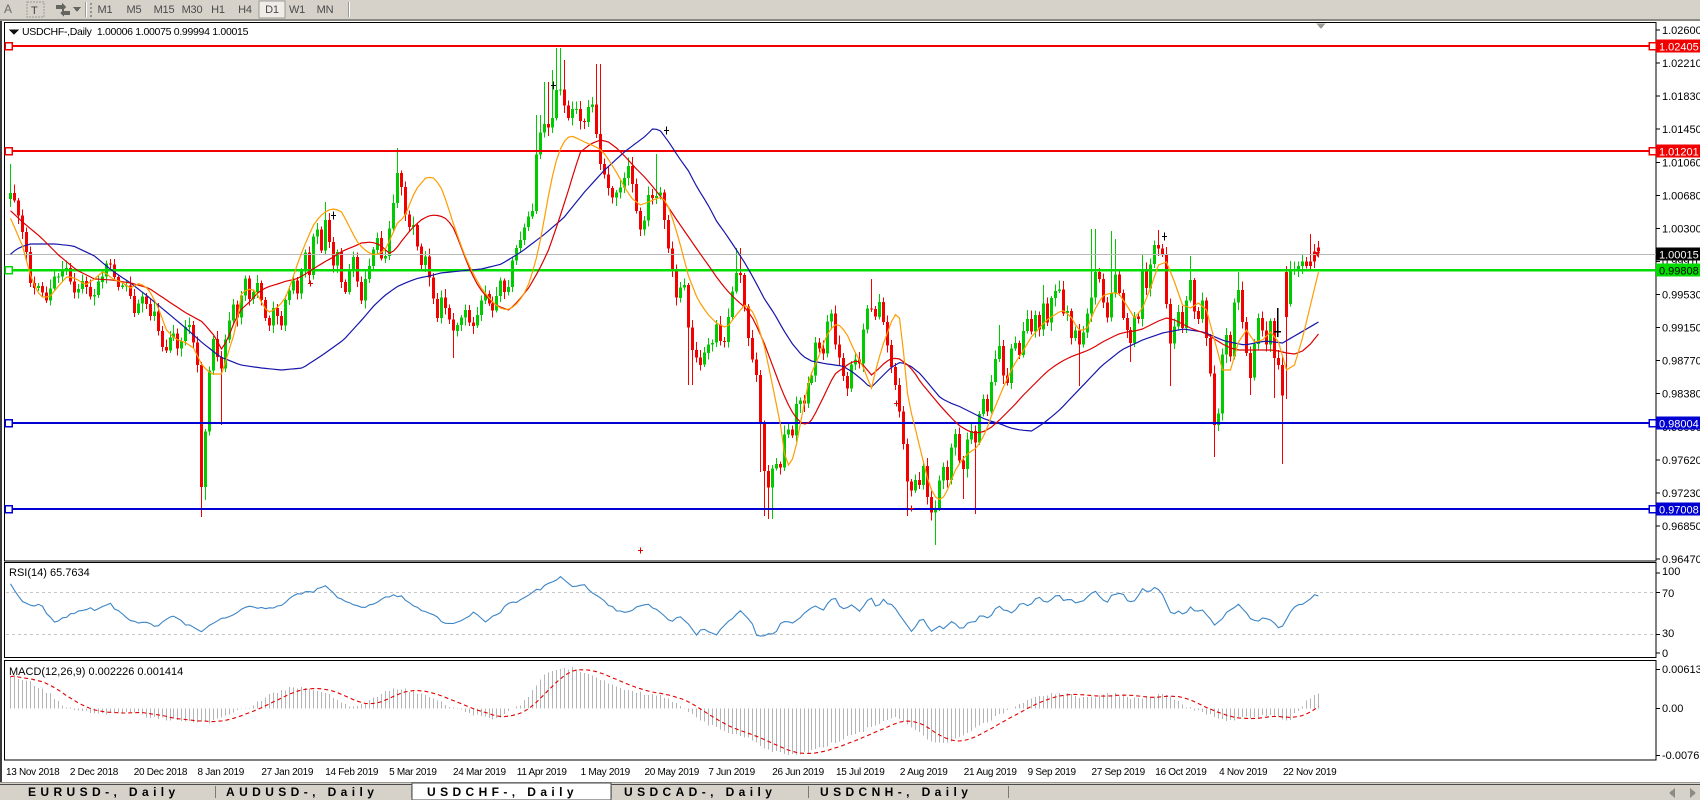 The width and height of the screenshot is (1700, 800). Describe the element at coordinates (1181, 772) in the screenshot. I see `svg-text: 16 Oct 2019` at that location.